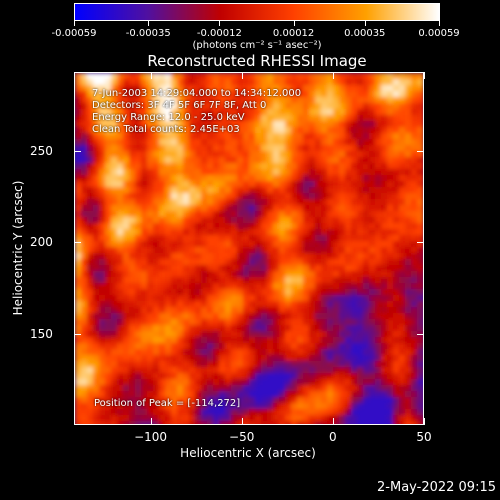 This screenshot has width=500, height=500. Describe the element at coordinates (74, 33) in the screenshot. I see `colorbar-tick-label: -0.00059` at that location.